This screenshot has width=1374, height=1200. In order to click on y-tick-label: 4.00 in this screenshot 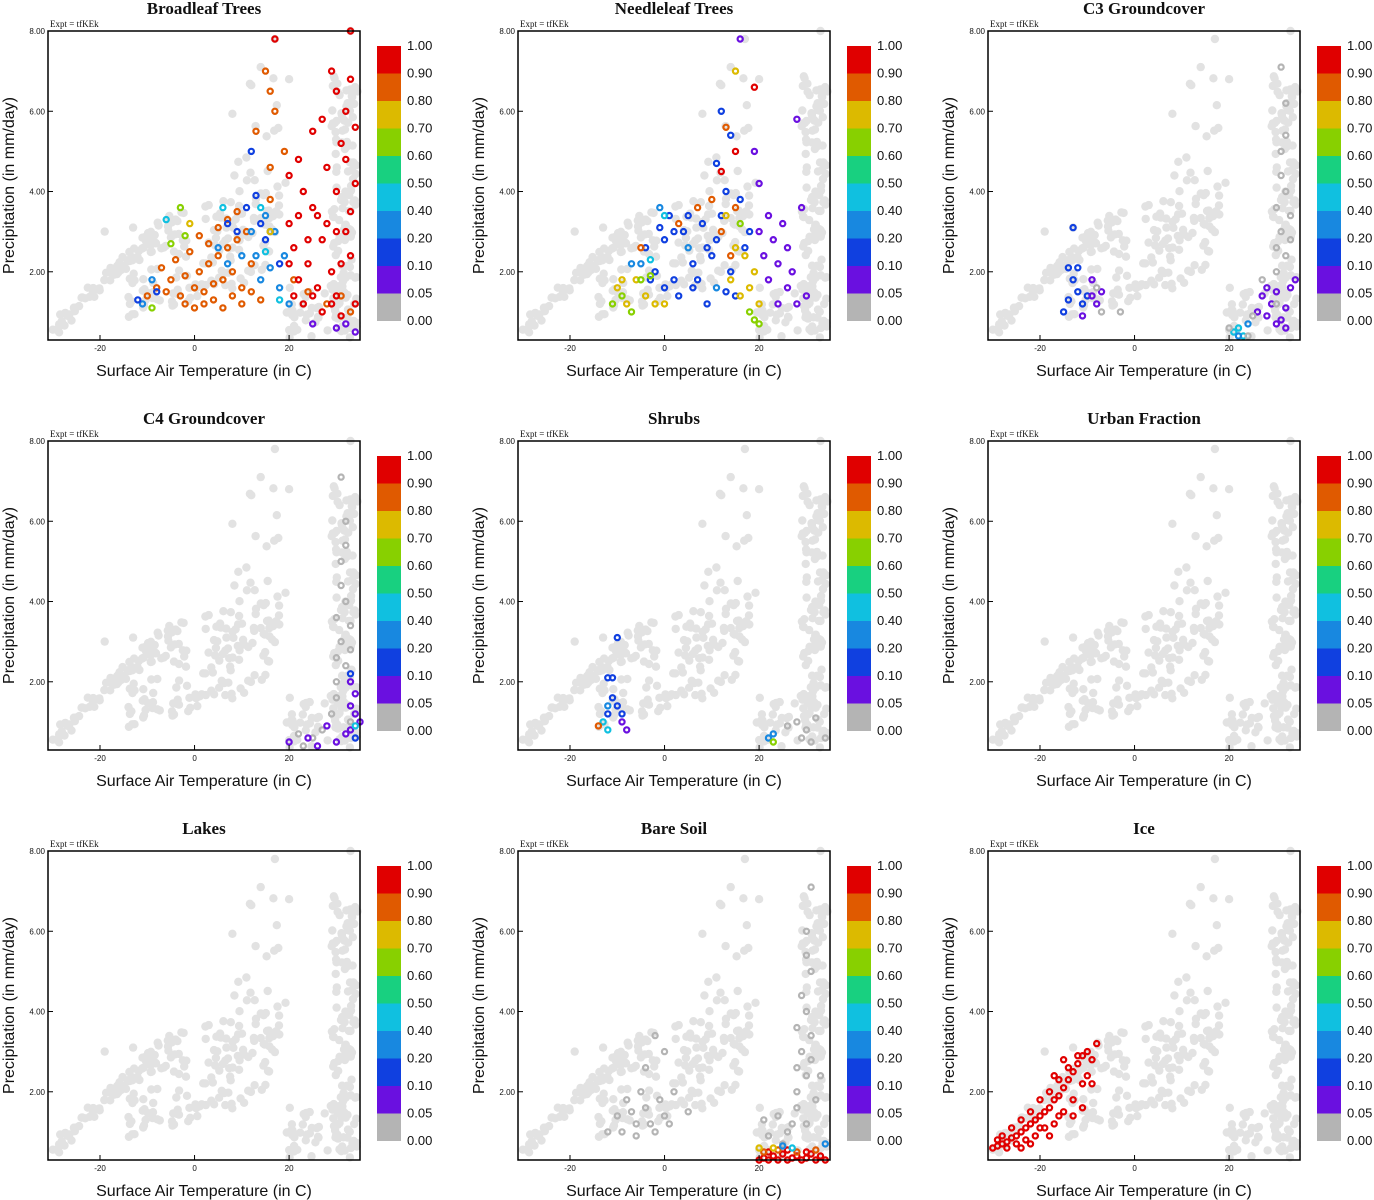, I will do `click(37, 1012)`.